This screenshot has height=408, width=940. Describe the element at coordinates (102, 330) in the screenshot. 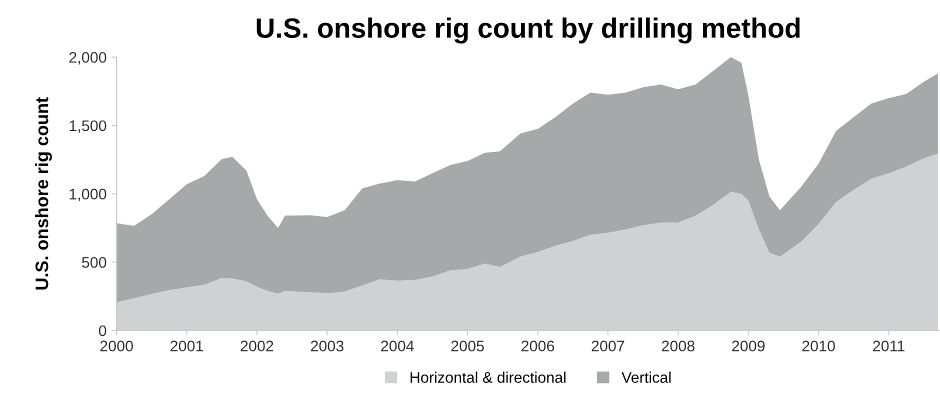

I see `y-tick-label: 0` at that location.